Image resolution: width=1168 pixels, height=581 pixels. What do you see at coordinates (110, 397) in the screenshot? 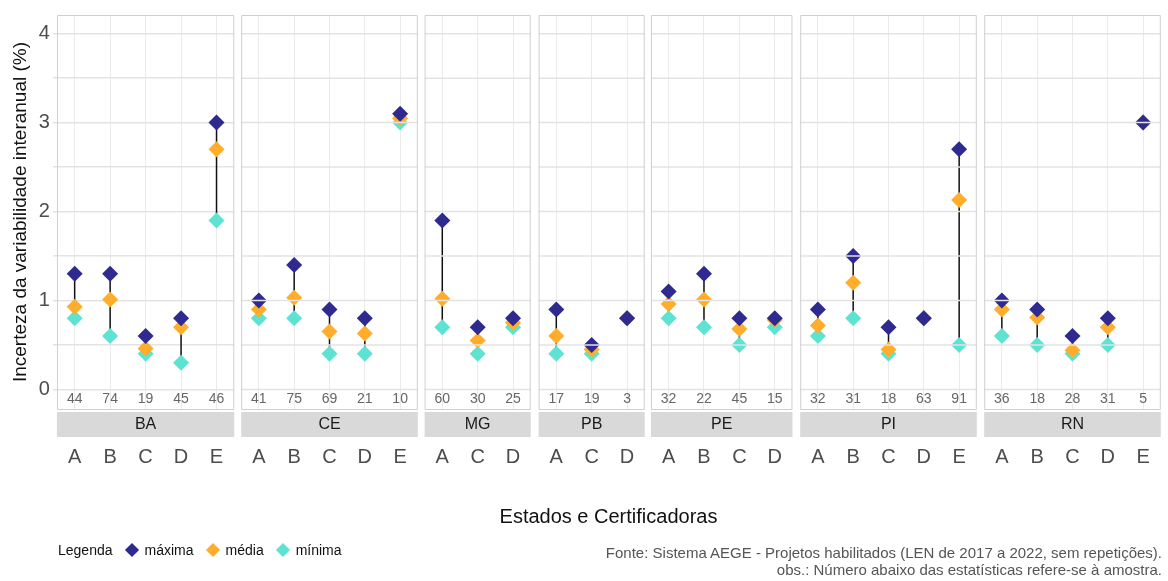
I see `annotation: 74` at bounding box center [110, 397].